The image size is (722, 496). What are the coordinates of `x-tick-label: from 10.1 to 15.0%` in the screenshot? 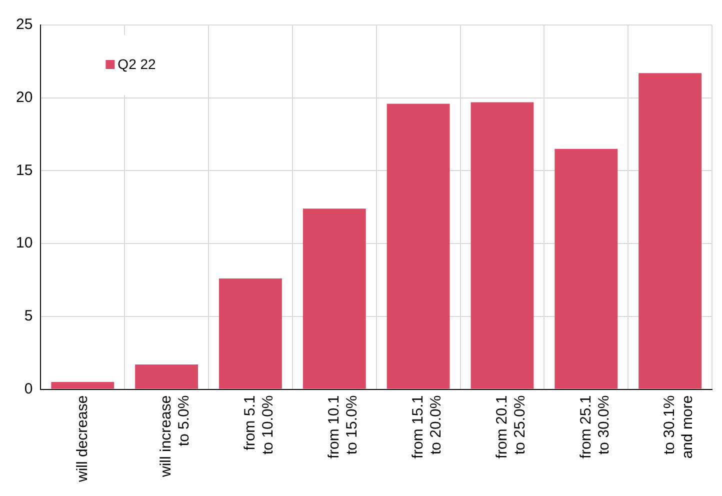 It's located at (343, 427).